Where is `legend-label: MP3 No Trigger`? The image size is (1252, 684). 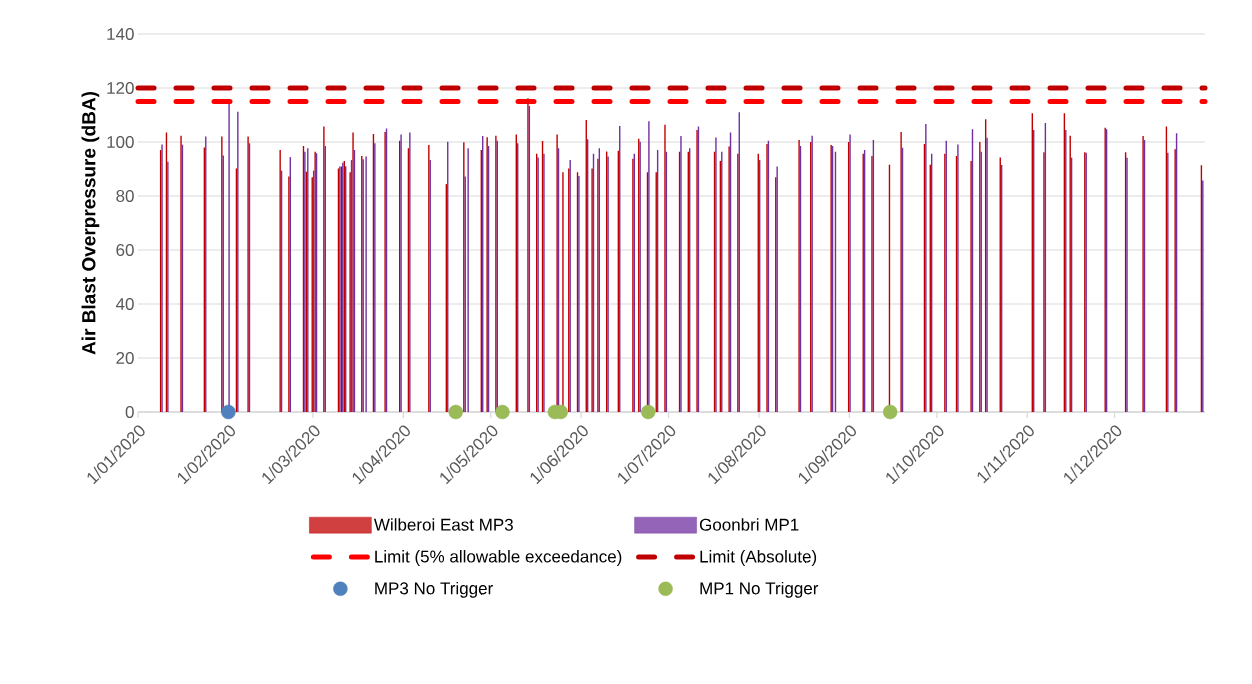
legend-label: MP3 No Trigger is located at coordinates (434, 589).